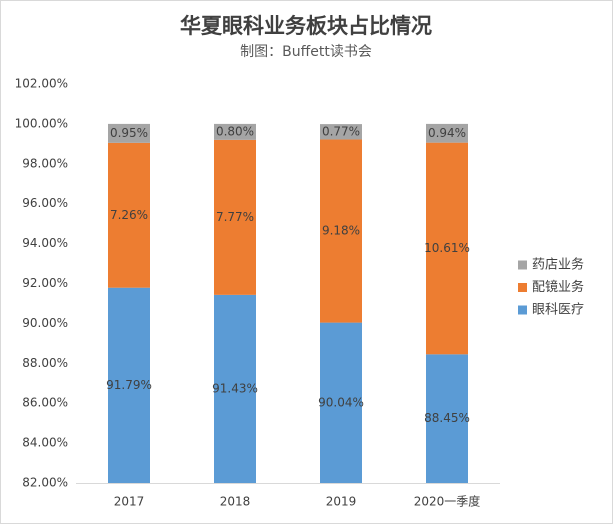 This screenshot has height=524, width=613. I want to click on y-tick-label: 82.00%, so click(45, 483).